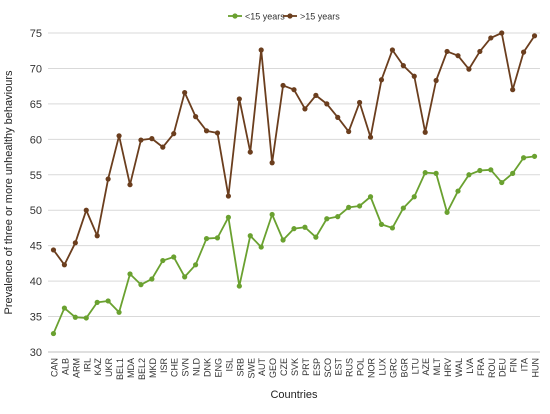 The image size is (550, 414). Describe the element at coordinates (76, 368) in the screenshot. I see `x-tick-label: ARM` at that location.